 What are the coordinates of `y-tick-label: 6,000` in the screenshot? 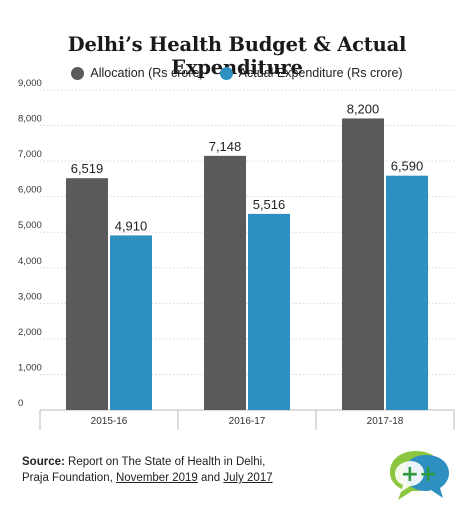 It's located at (30, 190).